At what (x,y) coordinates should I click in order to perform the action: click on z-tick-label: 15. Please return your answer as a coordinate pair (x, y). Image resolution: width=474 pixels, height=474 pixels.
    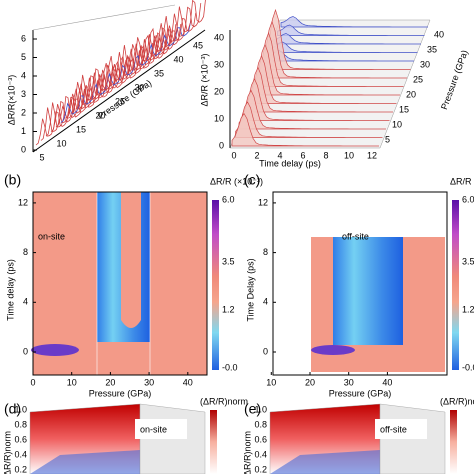
    Looking at the image, I should click on (404, 109).